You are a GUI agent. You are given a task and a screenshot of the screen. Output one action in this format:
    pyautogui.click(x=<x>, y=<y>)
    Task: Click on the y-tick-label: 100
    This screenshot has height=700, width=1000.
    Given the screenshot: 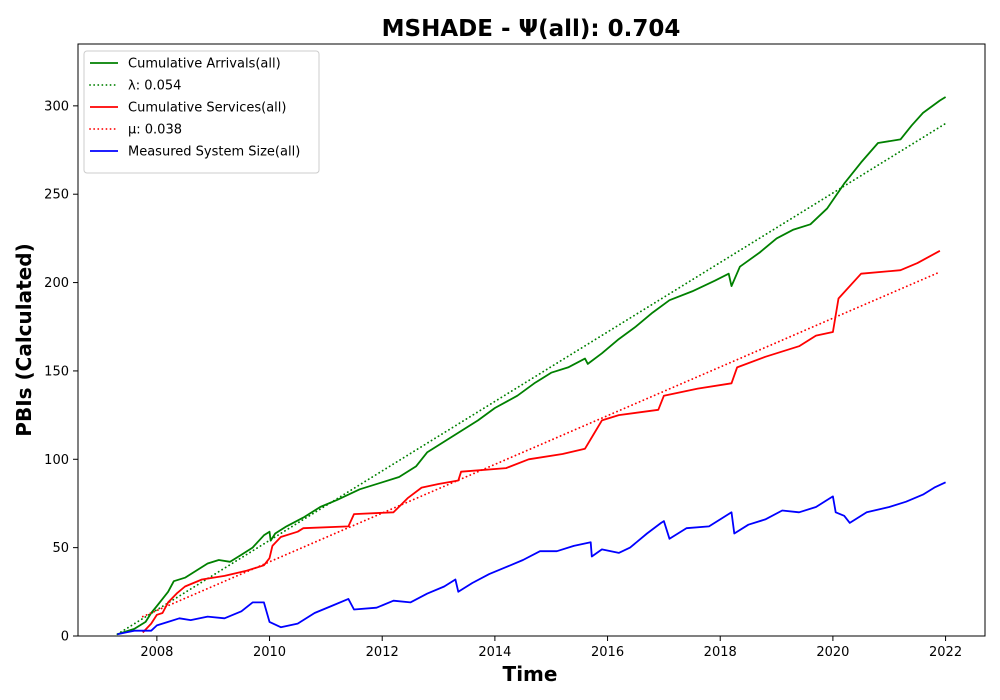 What is the action you would take?
    pyautogui.click(x=56, y=460)
    